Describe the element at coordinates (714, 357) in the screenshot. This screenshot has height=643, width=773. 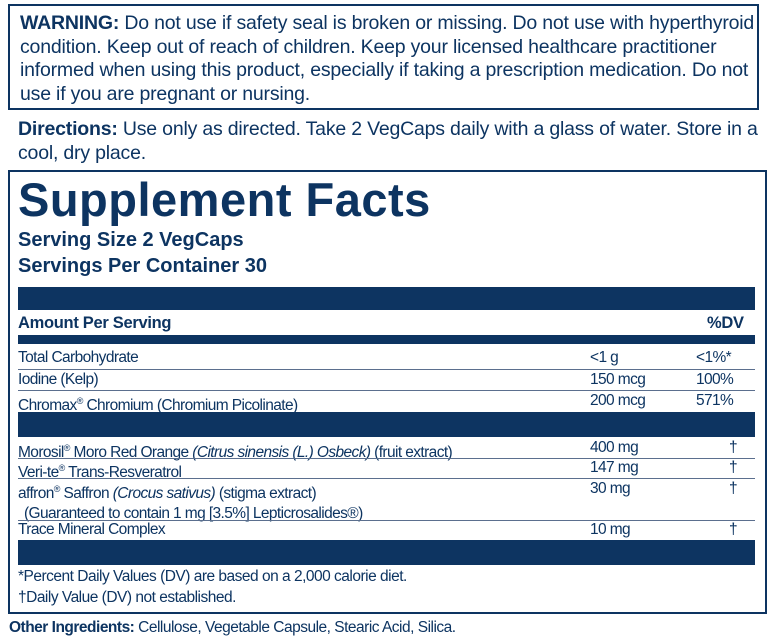
I see `daily-value: <1%*` at that location.